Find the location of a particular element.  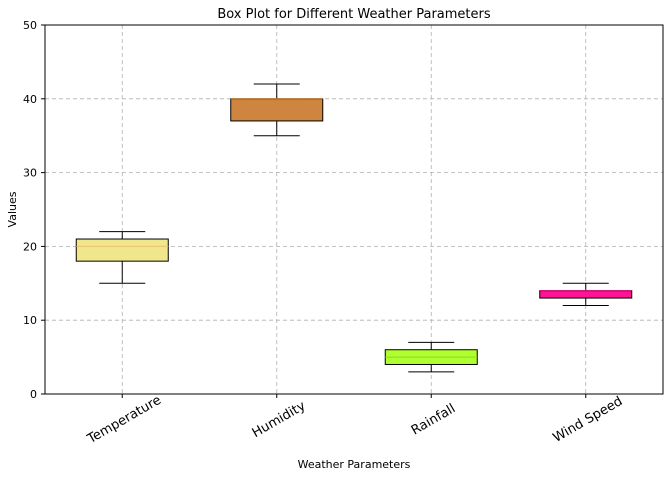

box-wind-speed is located at coordinates (586, 294).